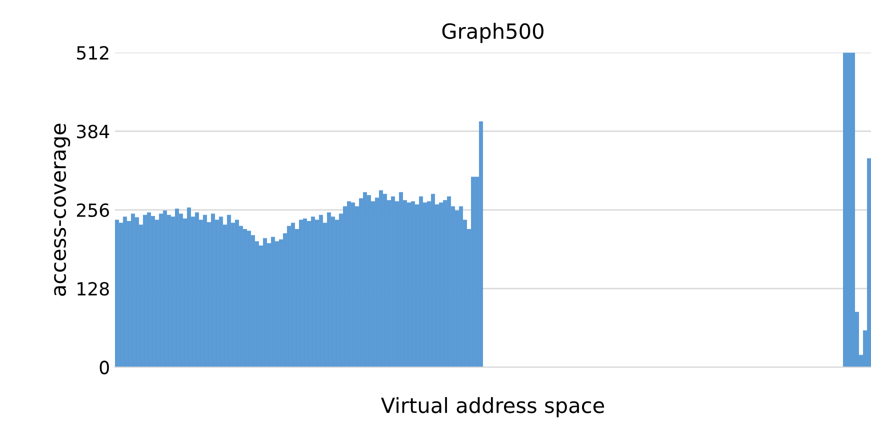  What do you see at coordinates (92, 53) in the screenshot?
I see `y-tick-label: 512` at bounding box center [92, 53].